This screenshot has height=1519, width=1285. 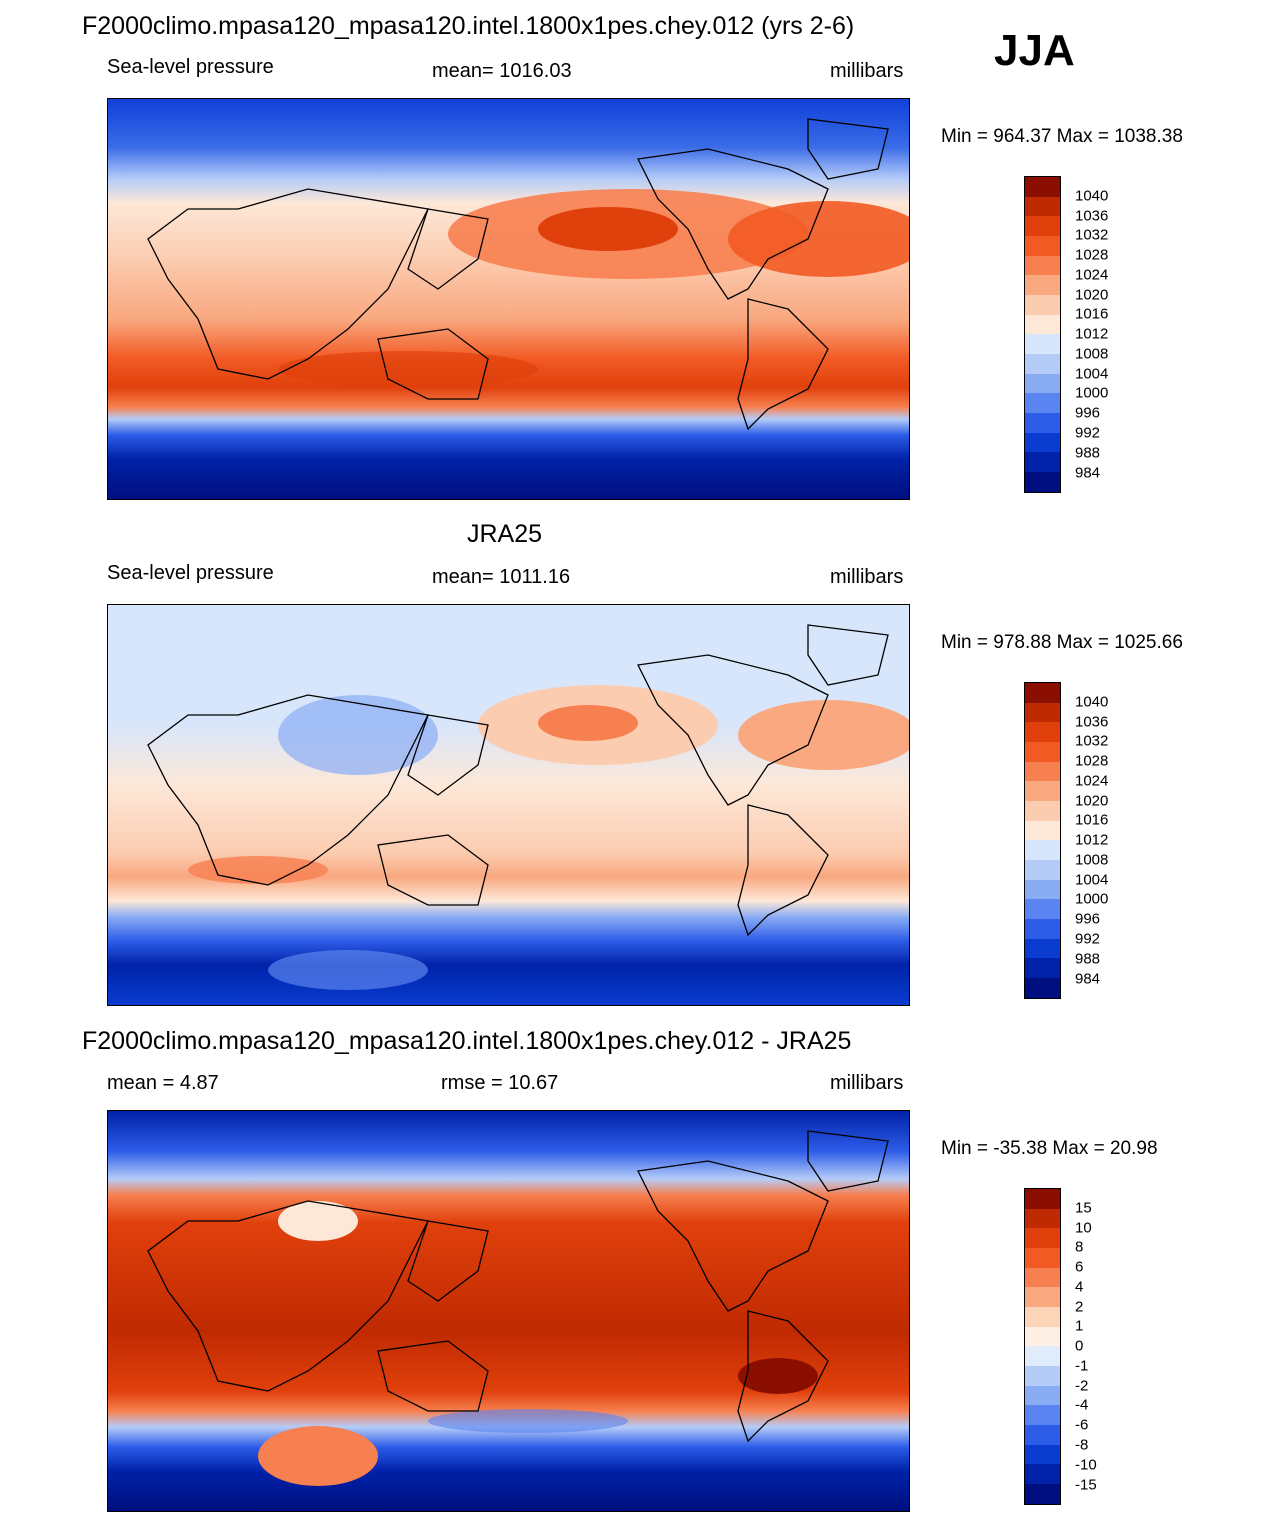 I want to click on panel2-colorbar, so click(x=1042, y=840).